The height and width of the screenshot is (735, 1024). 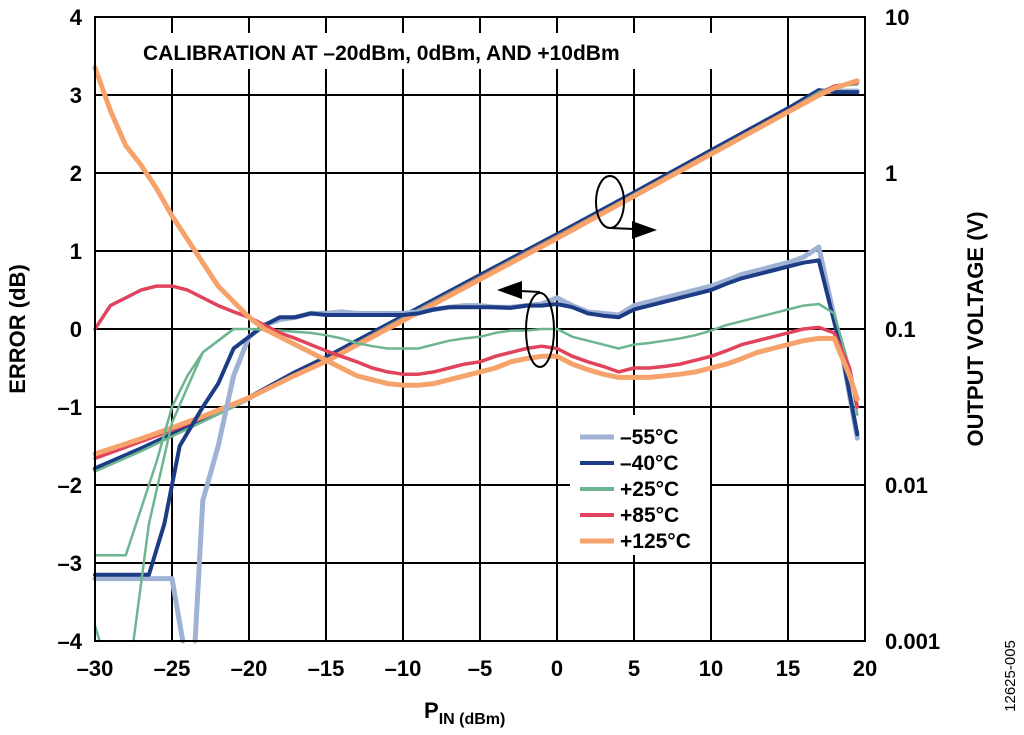 I want to click on y-right-tick-label: 0.001, so click(x=912, y=641).